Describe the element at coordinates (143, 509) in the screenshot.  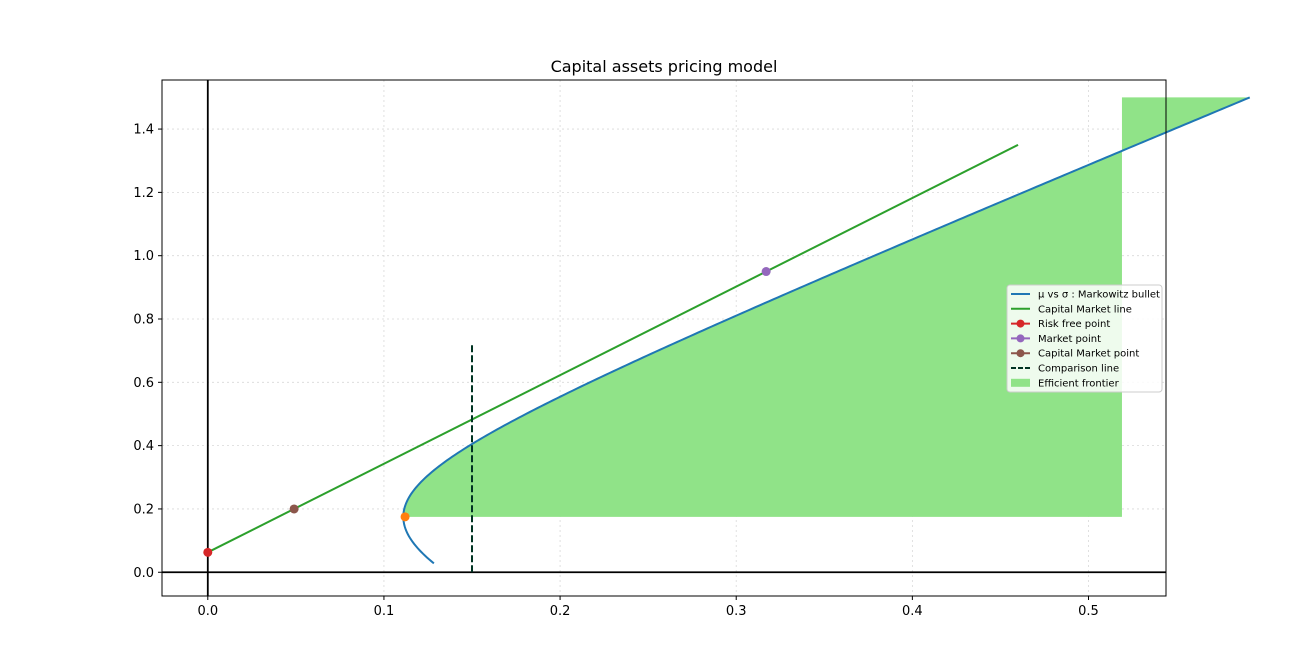
I see `y-tick-label: 0.2` at that location.